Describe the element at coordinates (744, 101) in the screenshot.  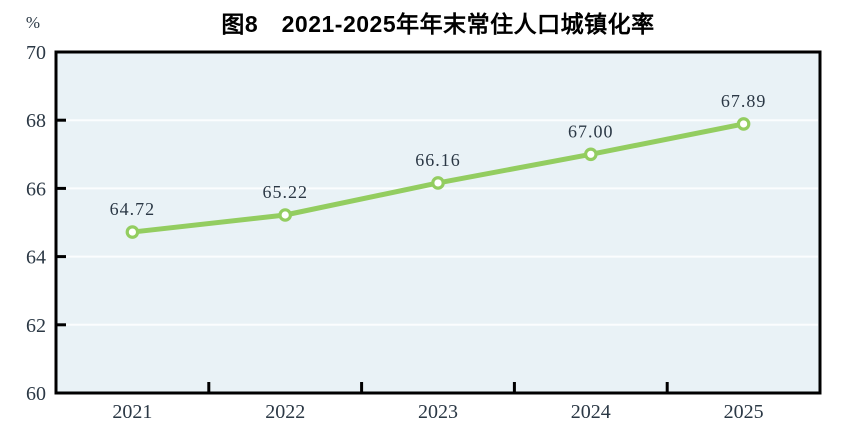
I see `data-label-2025: 67.89` at that location.